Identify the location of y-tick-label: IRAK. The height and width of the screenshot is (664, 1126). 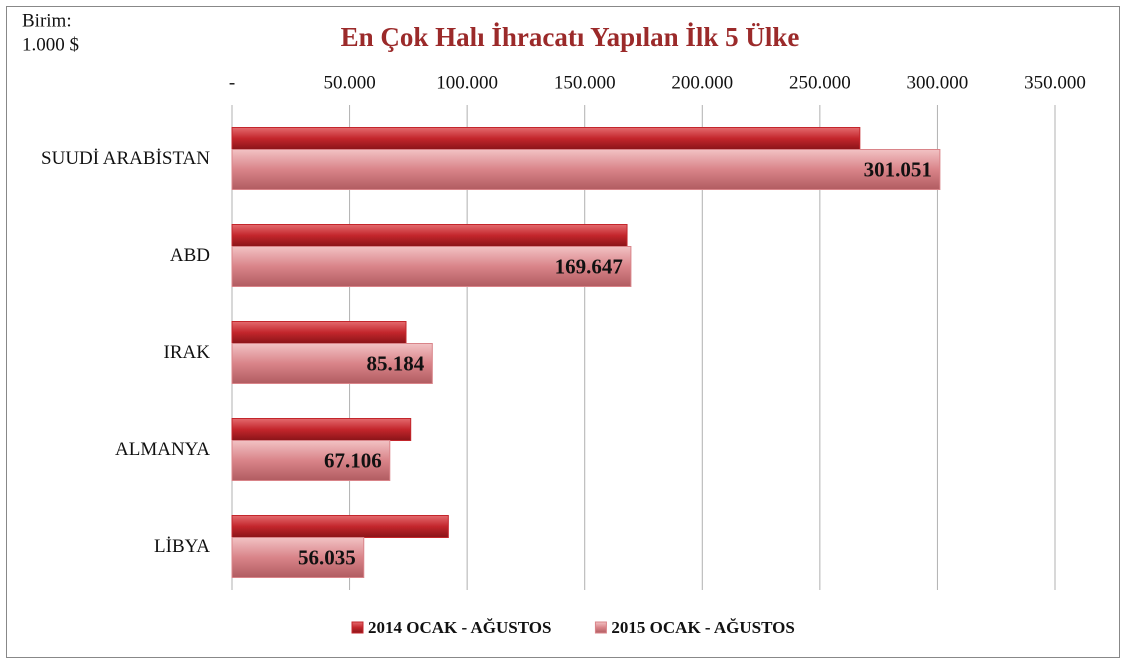
(187, 352).